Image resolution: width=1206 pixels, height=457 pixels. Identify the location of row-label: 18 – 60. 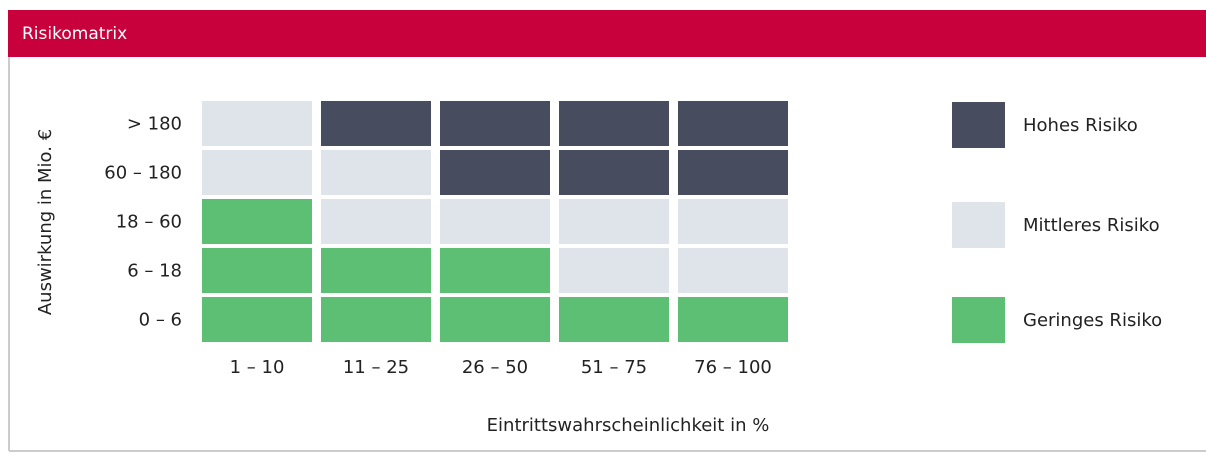
(149, 222).